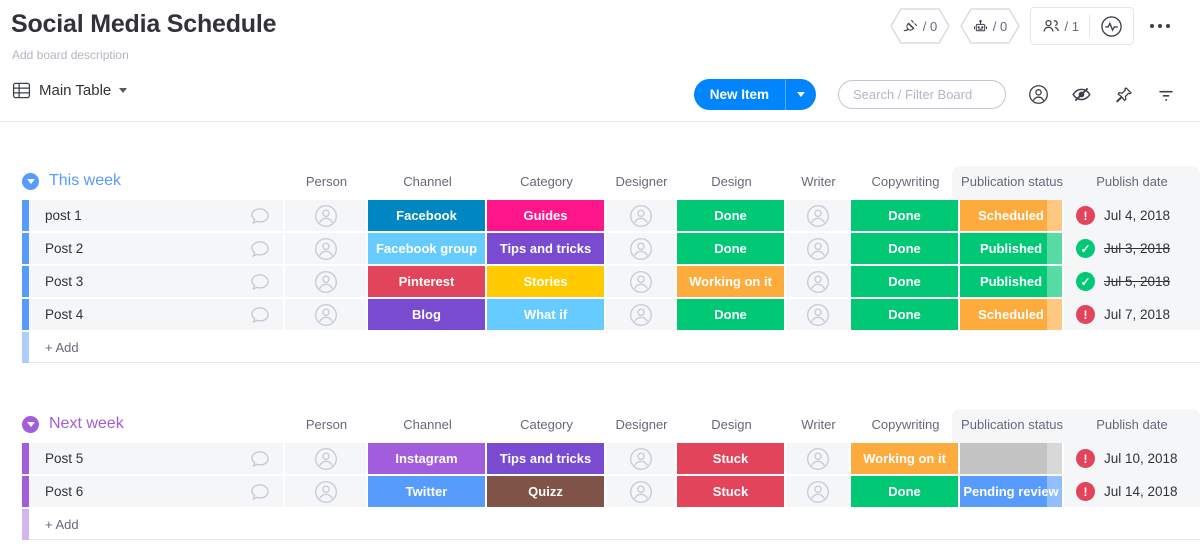  What do you see at coordinates (546, 314) in the screenshot?
I see `category-cell: What if` at bounding box center [546, 314].